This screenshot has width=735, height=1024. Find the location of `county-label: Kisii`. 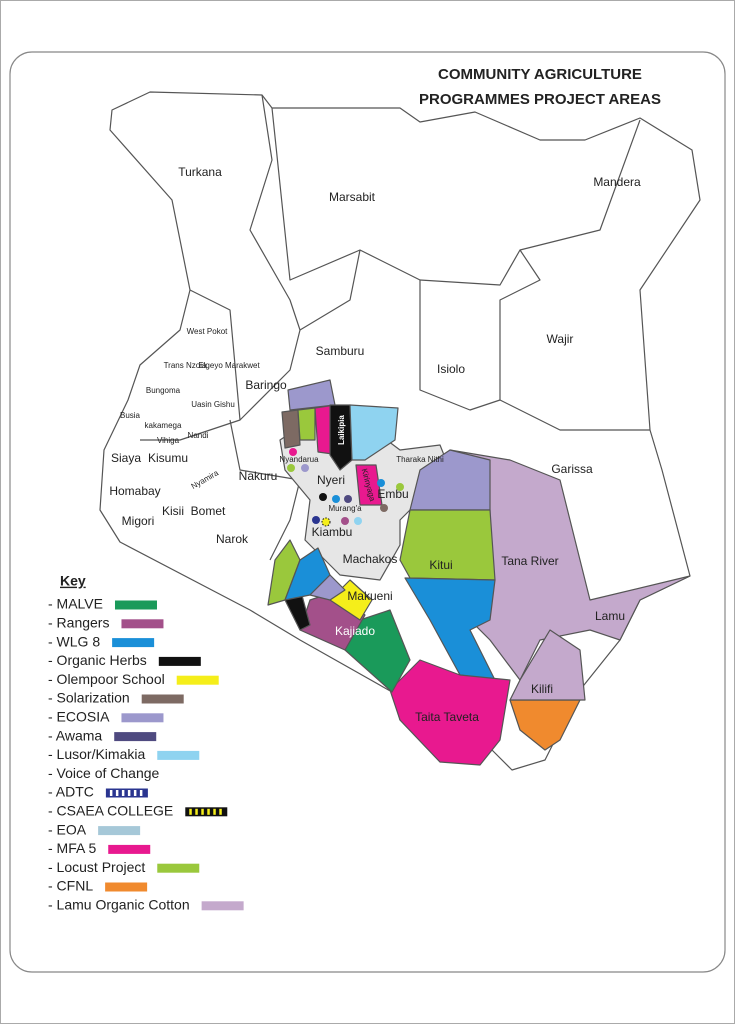

county-label: Kisii is located at coordinates (173, 511).